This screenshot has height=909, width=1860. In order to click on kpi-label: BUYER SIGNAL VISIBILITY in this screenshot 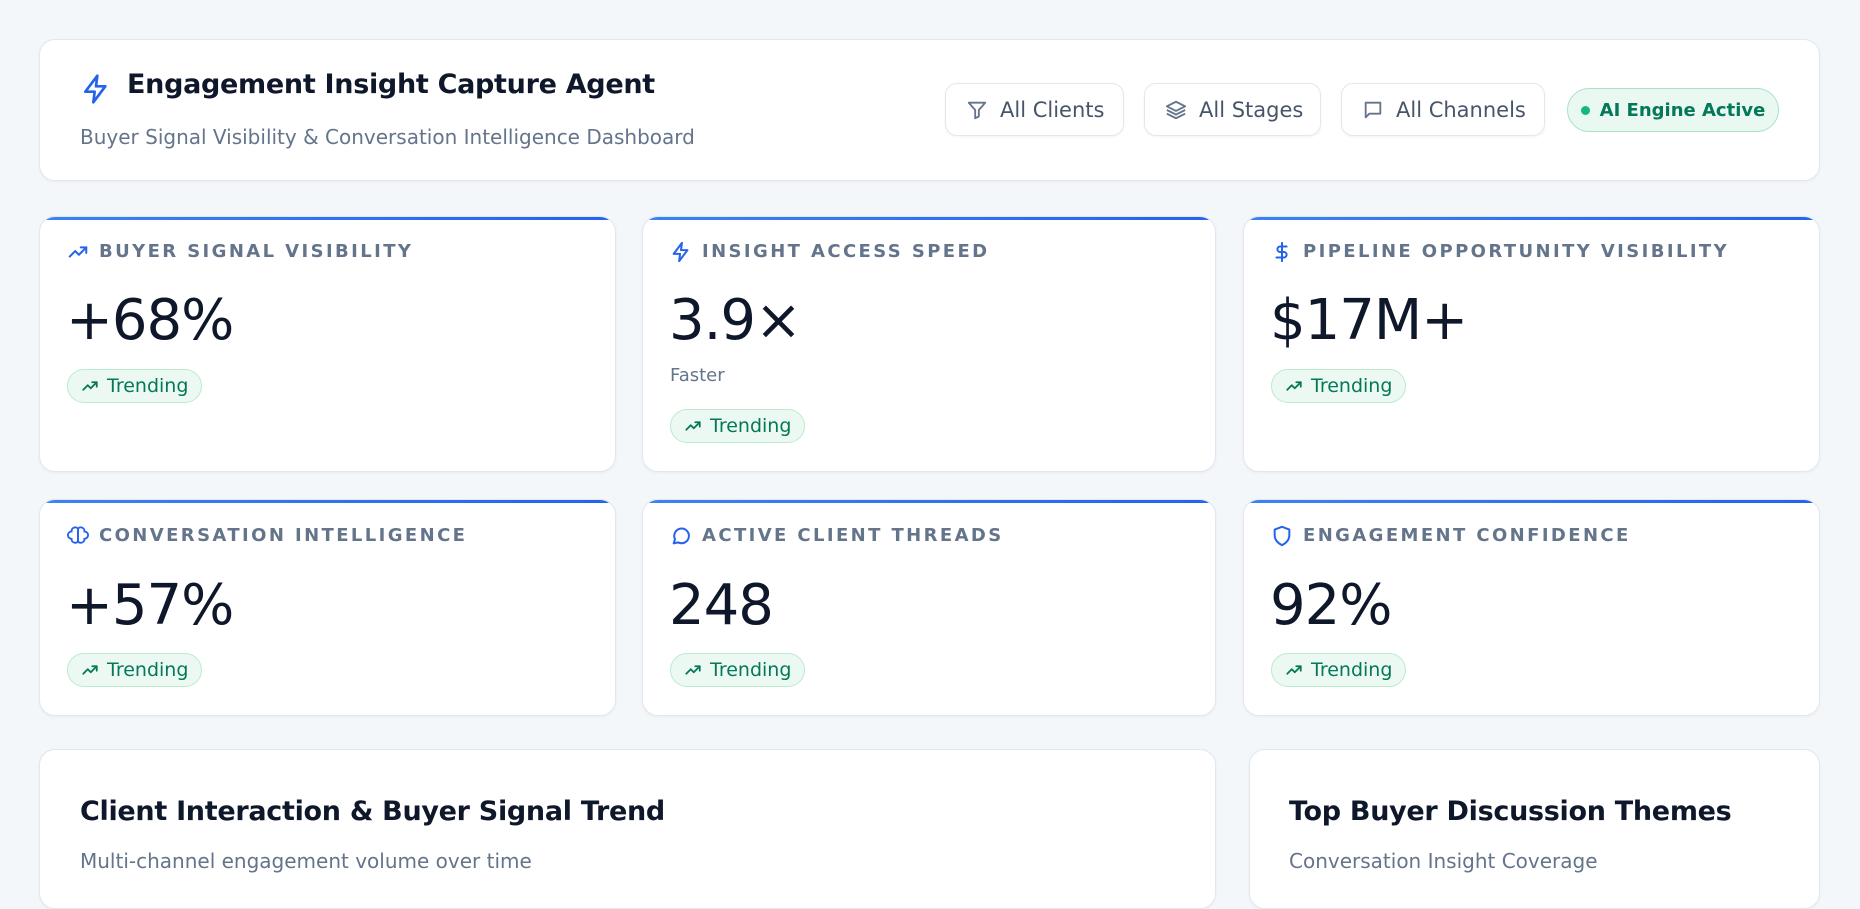, I will do `click(256, 251)`.